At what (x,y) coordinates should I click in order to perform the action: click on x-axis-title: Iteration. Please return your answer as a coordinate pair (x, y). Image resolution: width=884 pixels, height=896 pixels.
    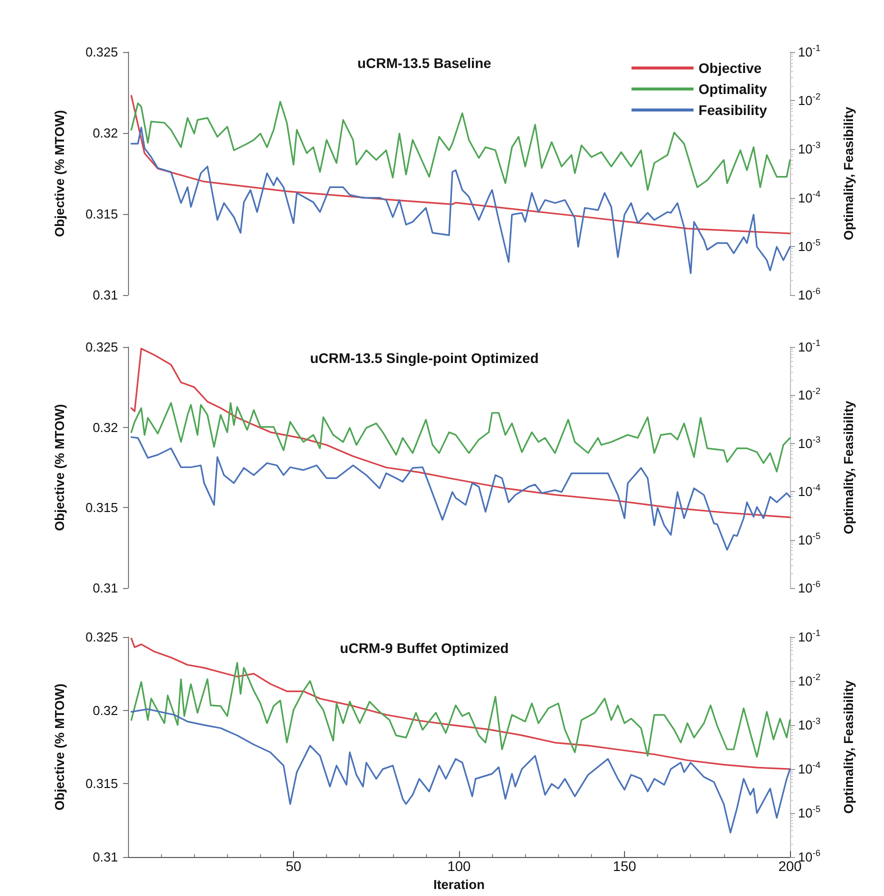
    Looking at the image, I should click on (459, 884).